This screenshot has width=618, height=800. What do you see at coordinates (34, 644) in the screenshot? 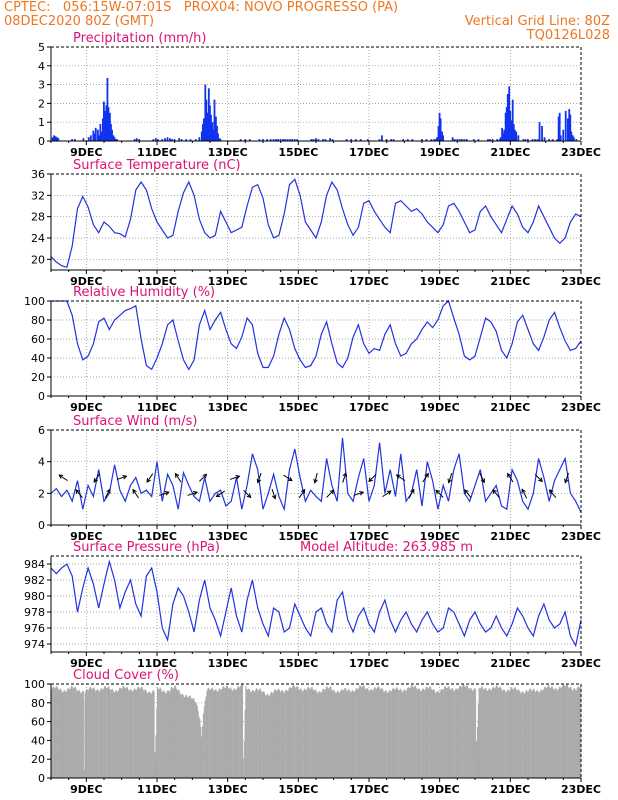
I see `y-tick-label: 974` at bounding box center [34, 644].